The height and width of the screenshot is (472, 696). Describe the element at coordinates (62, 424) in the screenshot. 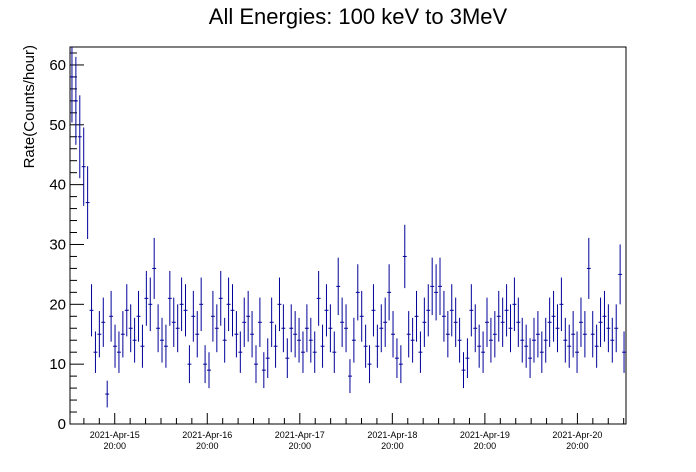

I see `y-tick-label: 0` at that location.